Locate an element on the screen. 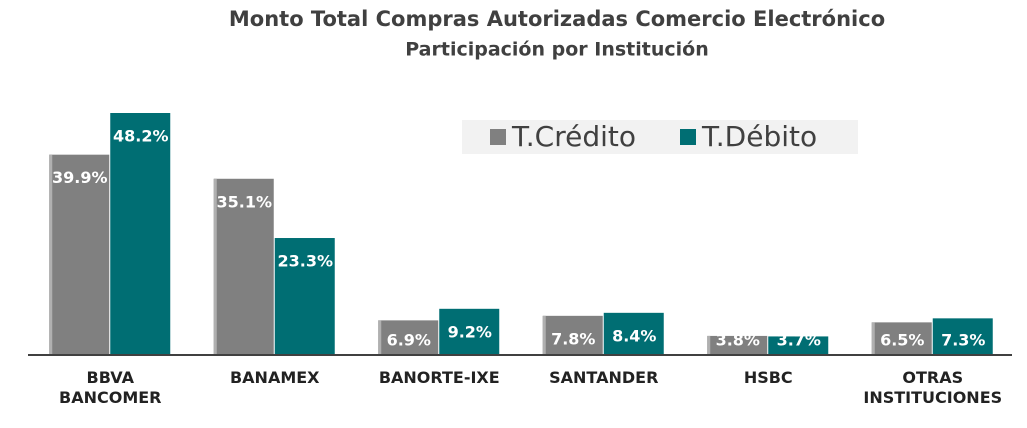 The width and height of the screenshot is (1027, 428). chart-subtitle: Participación por Institución is located at coordinates (556, 50).